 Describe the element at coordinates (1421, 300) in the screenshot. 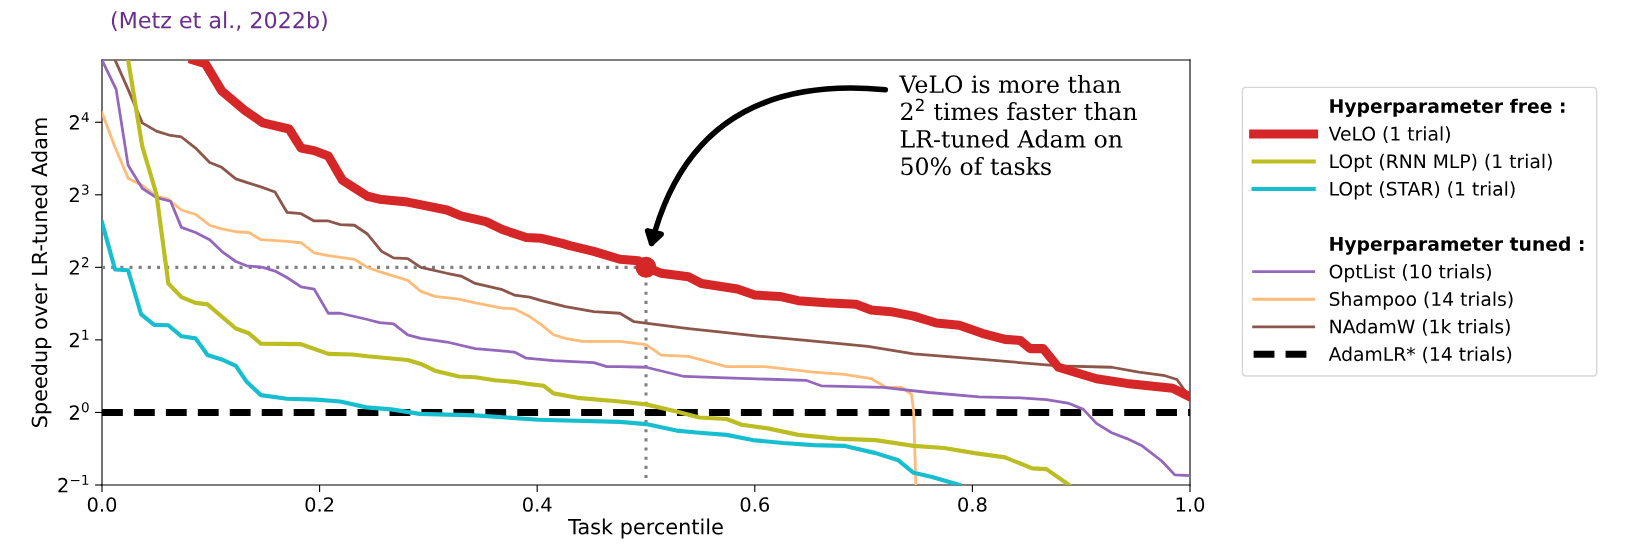

I see `legend-label: Shampoo (14 trials)` at that location.